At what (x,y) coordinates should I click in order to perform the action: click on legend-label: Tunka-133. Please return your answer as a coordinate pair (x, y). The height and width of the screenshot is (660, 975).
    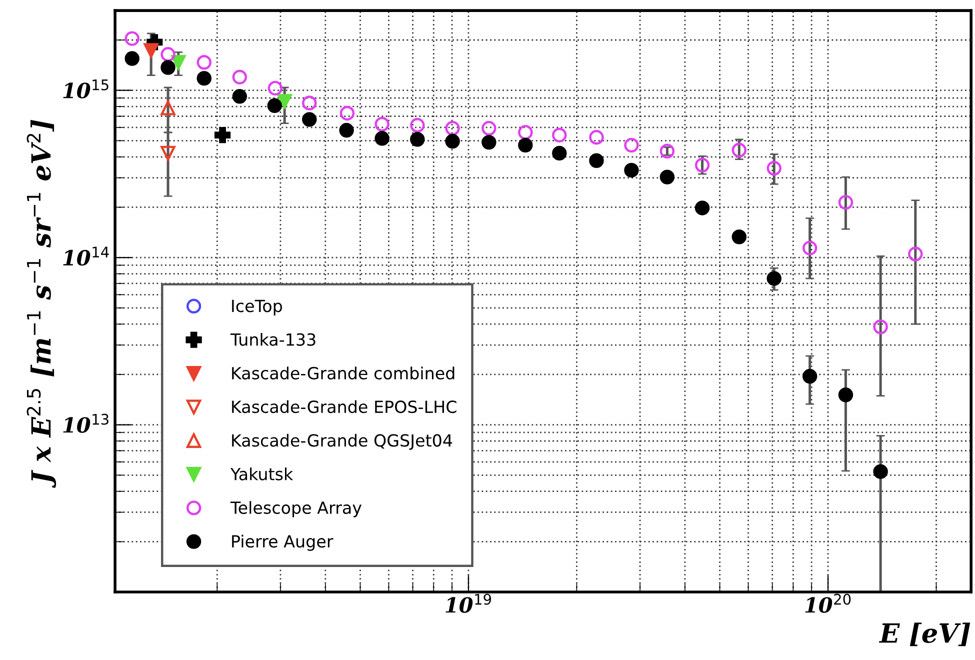
    Looking at the image, I should click on (273, 339).